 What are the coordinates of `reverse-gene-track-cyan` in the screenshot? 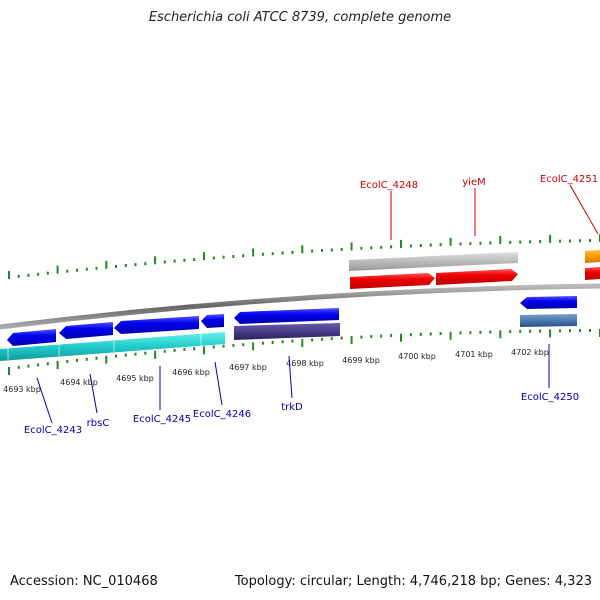 It's located at (112, 346).